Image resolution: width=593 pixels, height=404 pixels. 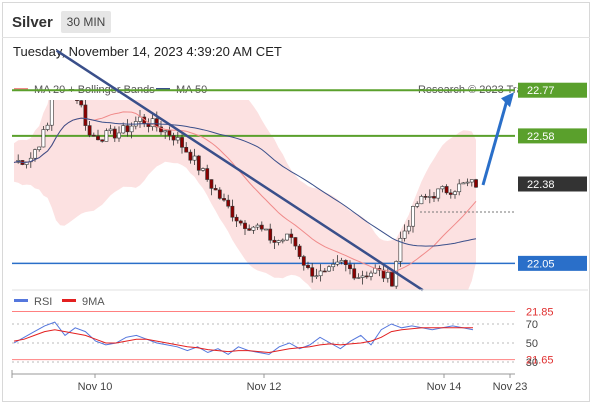 I want to click on rsi-ma-line, so click(x=243, y=340).